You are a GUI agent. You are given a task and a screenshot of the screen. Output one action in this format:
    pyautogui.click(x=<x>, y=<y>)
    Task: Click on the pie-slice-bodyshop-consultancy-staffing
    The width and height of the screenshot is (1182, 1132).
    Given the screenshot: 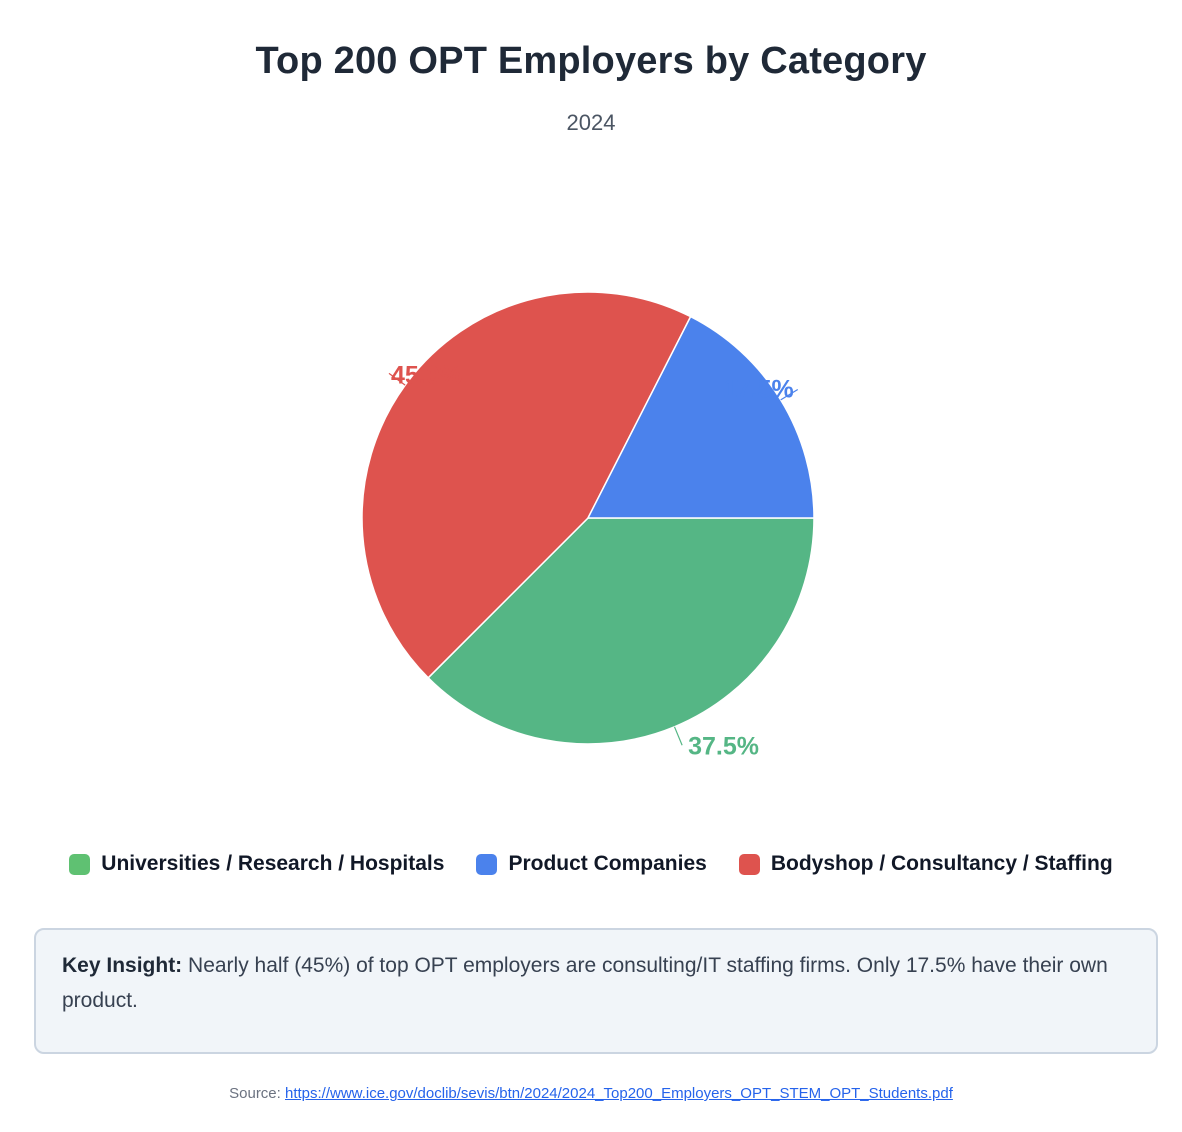 What is the action you would take?
    pyautogui.click(x=526, y=485)
    